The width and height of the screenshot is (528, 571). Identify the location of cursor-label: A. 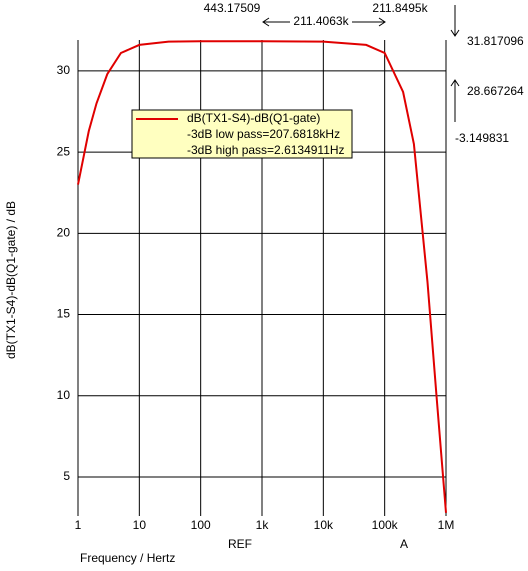
(404, 544).